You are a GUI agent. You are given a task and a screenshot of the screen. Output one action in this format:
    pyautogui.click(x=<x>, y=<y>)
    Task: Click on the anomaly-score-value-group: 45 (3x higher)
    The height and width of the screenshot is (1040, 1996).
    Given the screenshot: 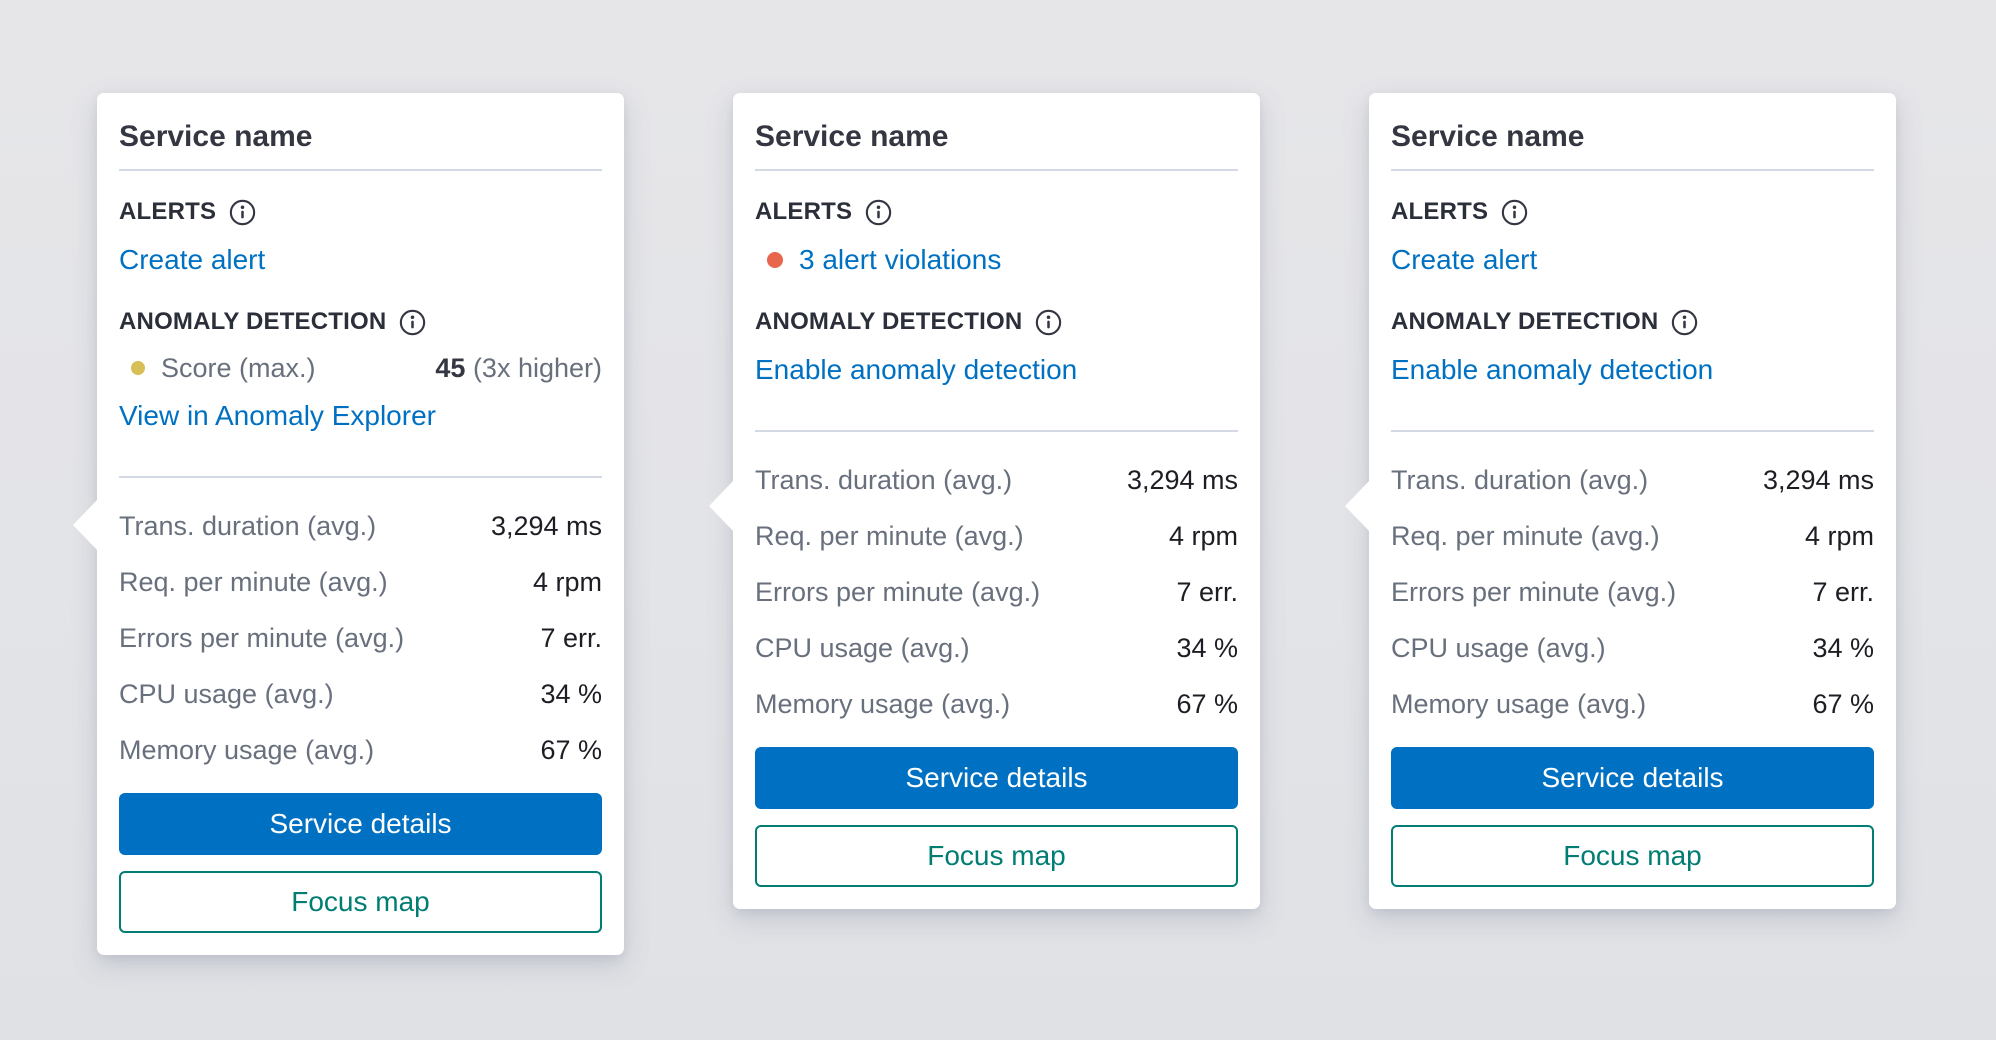 What is the action you would take?
    pyautogui.click(x=518, y=368)
    